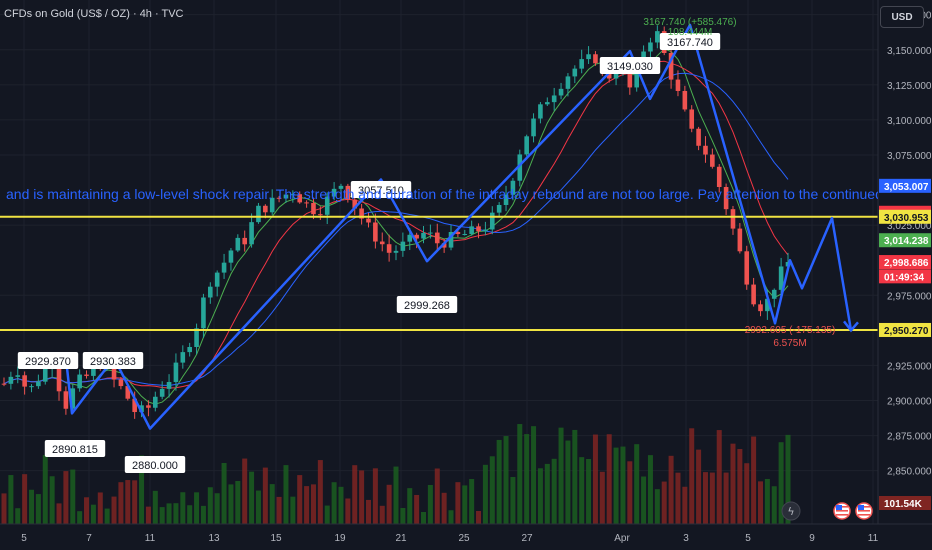  Describe the element at coordinates (812, 538) in the screenshot. I see `x-tick-label: 9` at that location.